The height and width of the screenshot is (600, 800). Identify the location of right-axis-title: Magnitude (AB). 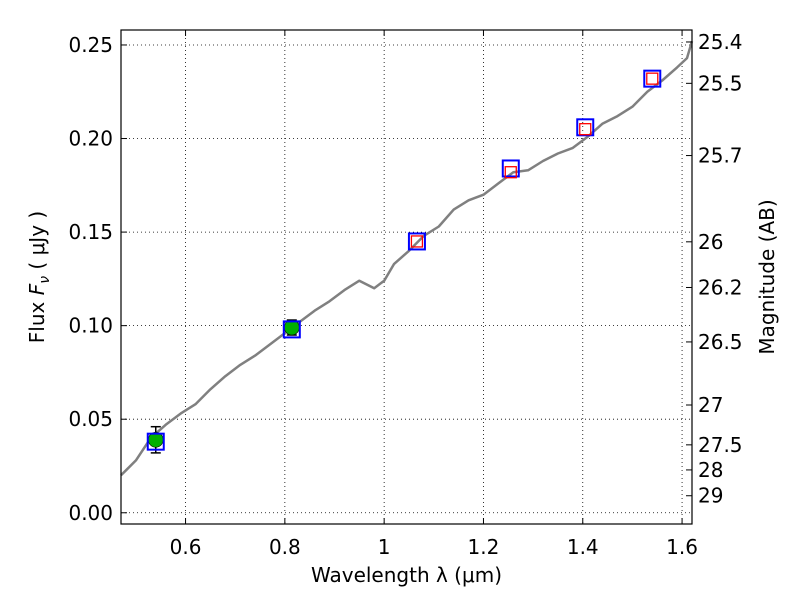
(767, 276).